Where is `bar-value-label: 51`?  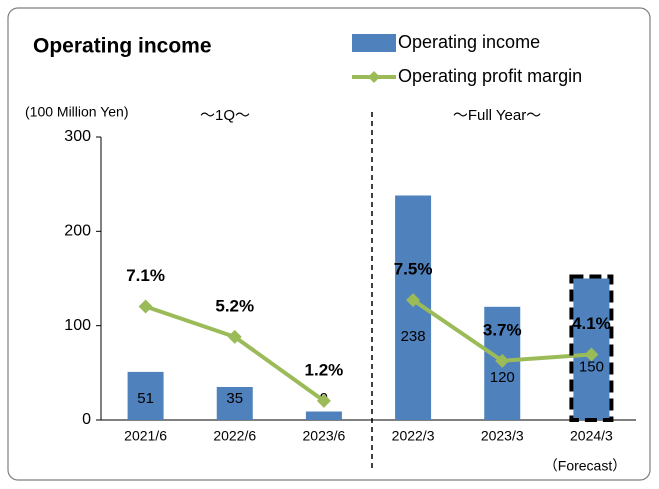 bar-value-label: 51 is located at coordinates (145, 398).